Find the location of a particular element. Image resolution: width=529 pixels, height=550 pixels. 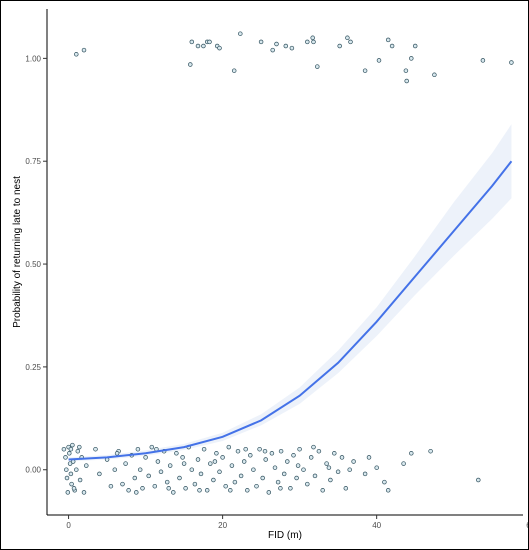

y-ticks: 0.00 0.25 0.50 0.75 1.00 is located at coordinates (36, 264).